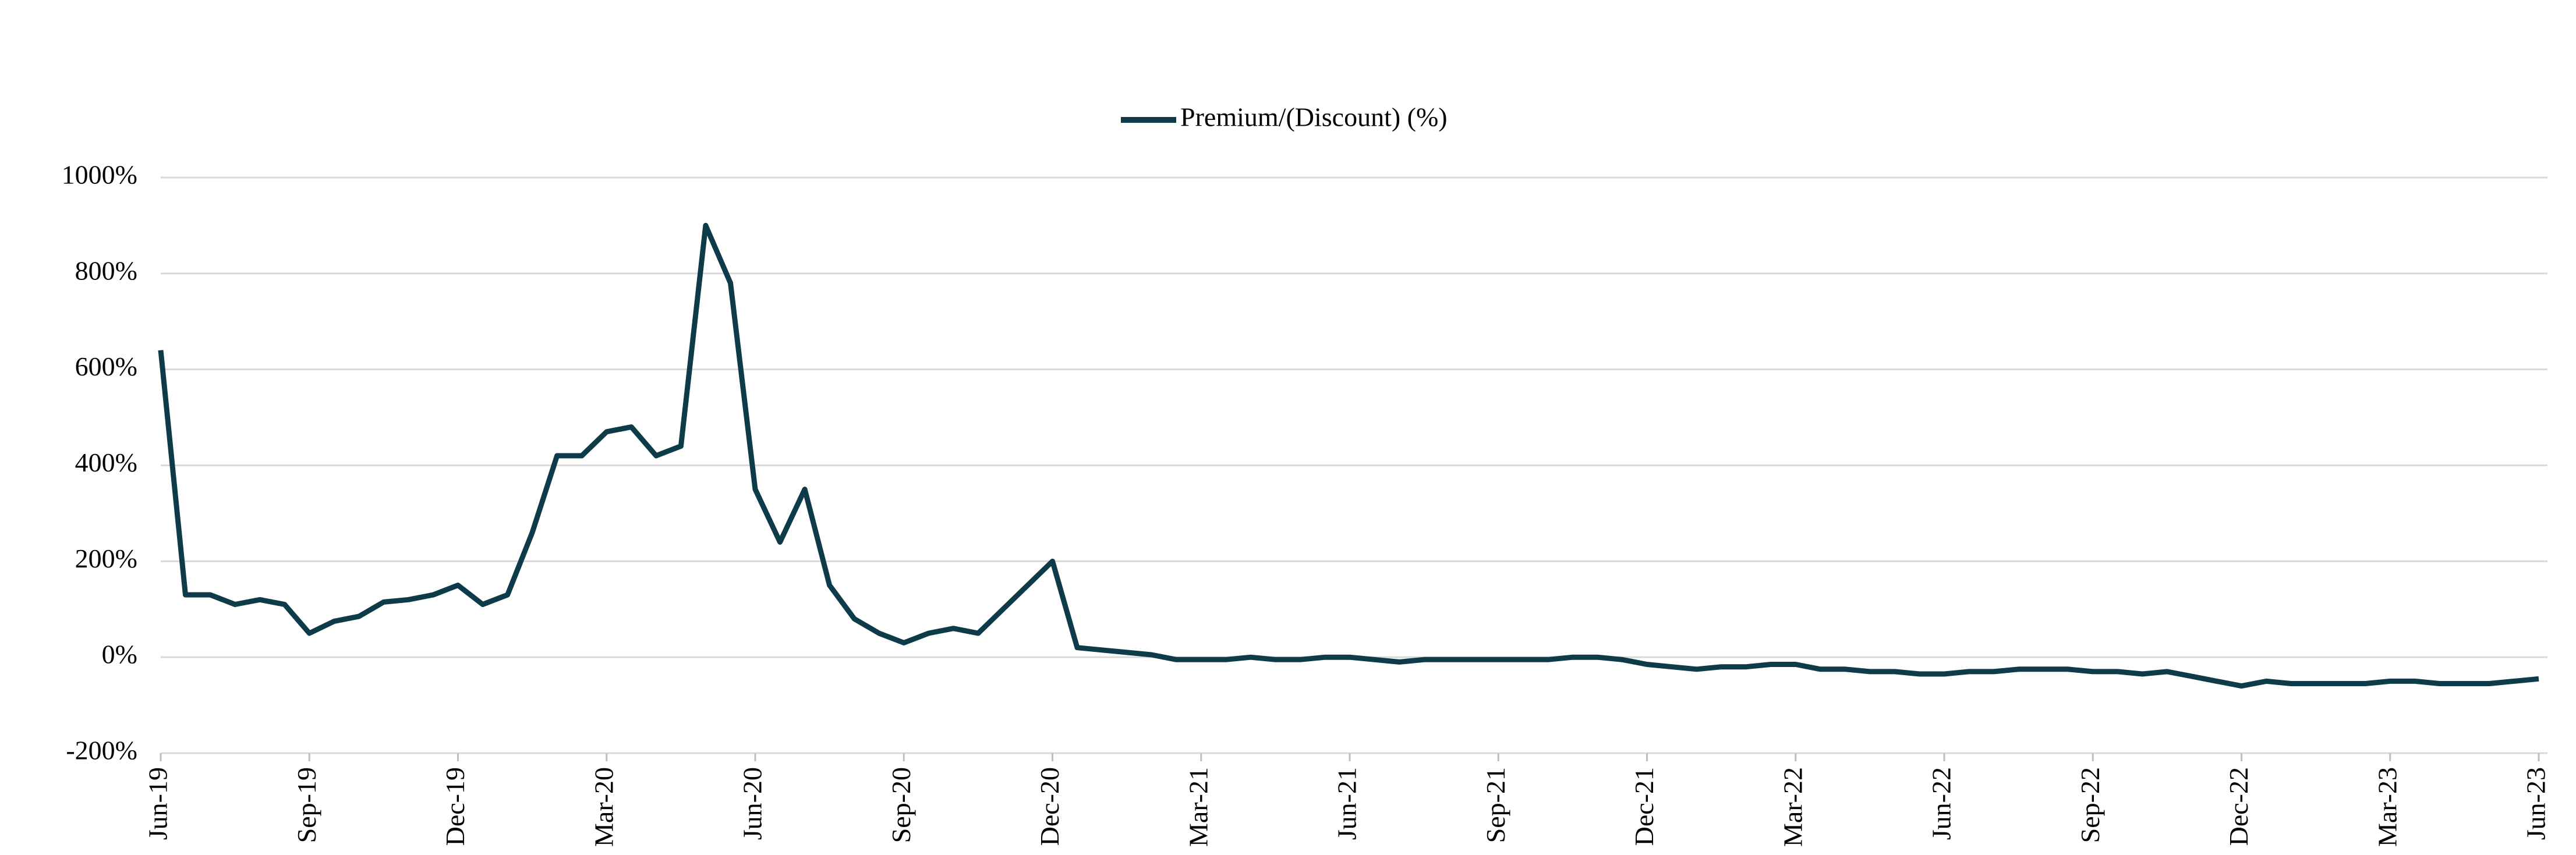  I want to click on x-tick-label: Dec-19, so click(455, 806).